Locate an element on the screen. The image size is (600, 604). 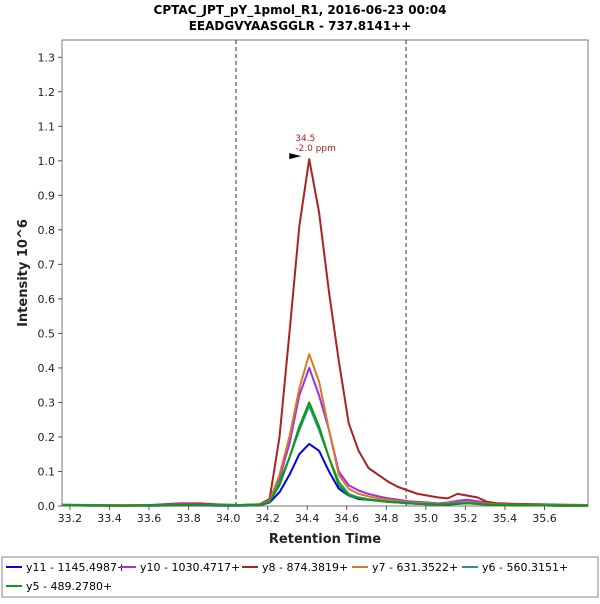
legend-entry: y8 - 874.3819+ is located at coordinates (305, 567).